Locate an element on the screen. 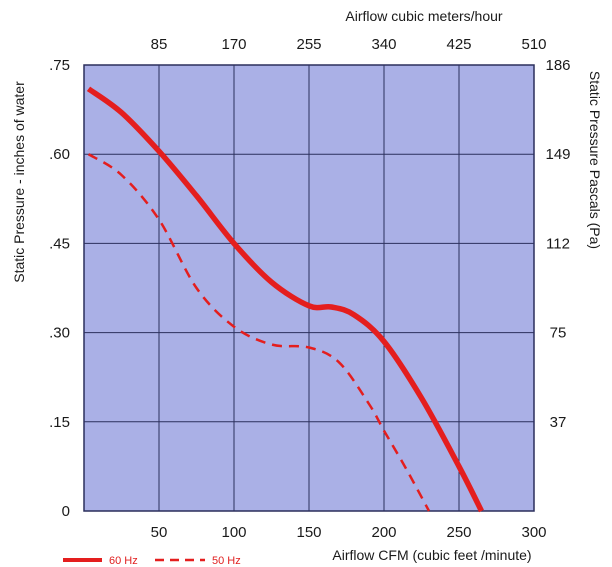 This screenshot has height=567, width=612. legend: 60 Hz 50 Hz is located at coordinates (152, 561).